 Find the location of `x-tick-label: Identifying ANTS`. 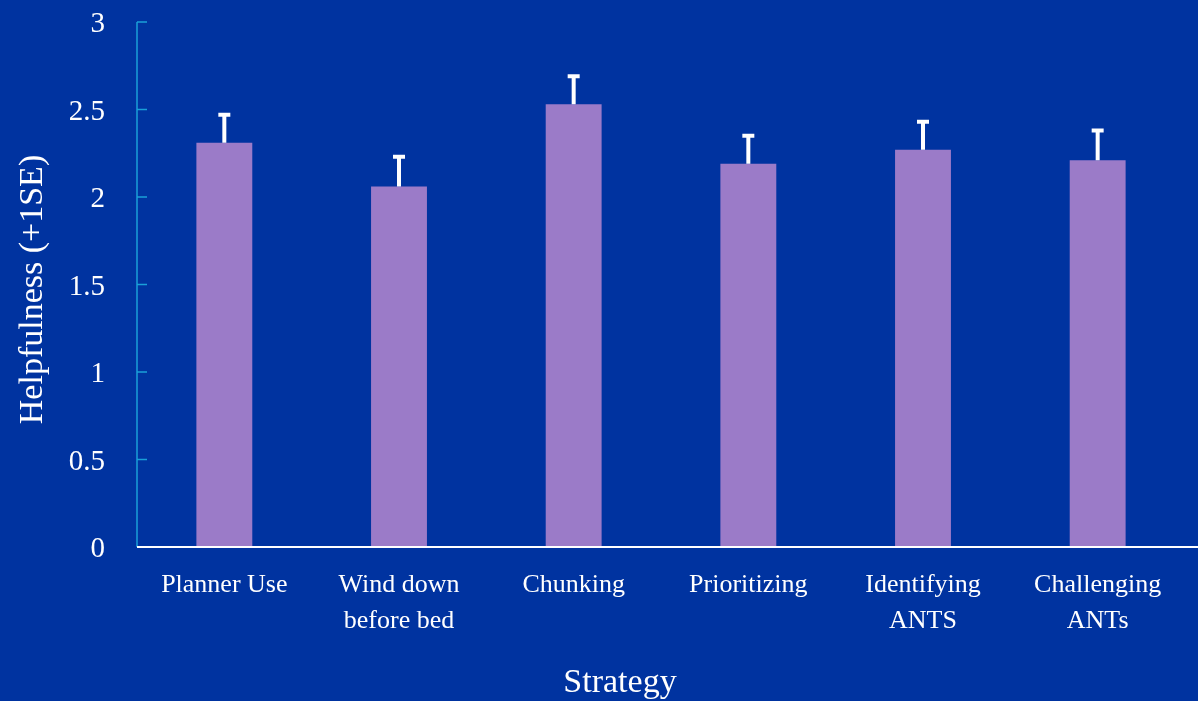

x-tick-label: Identifying ANTS is located at coordinates (923, 601).